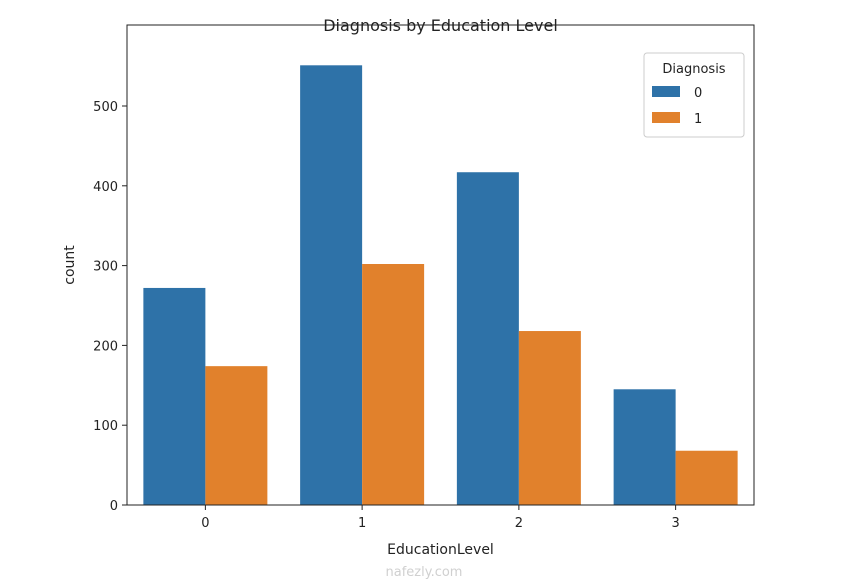 This screenshot has height=580, width=854. Describe the element at coordinates (693, 69) in the screenshot. I see `legend-title: Diagnosis` at that location.